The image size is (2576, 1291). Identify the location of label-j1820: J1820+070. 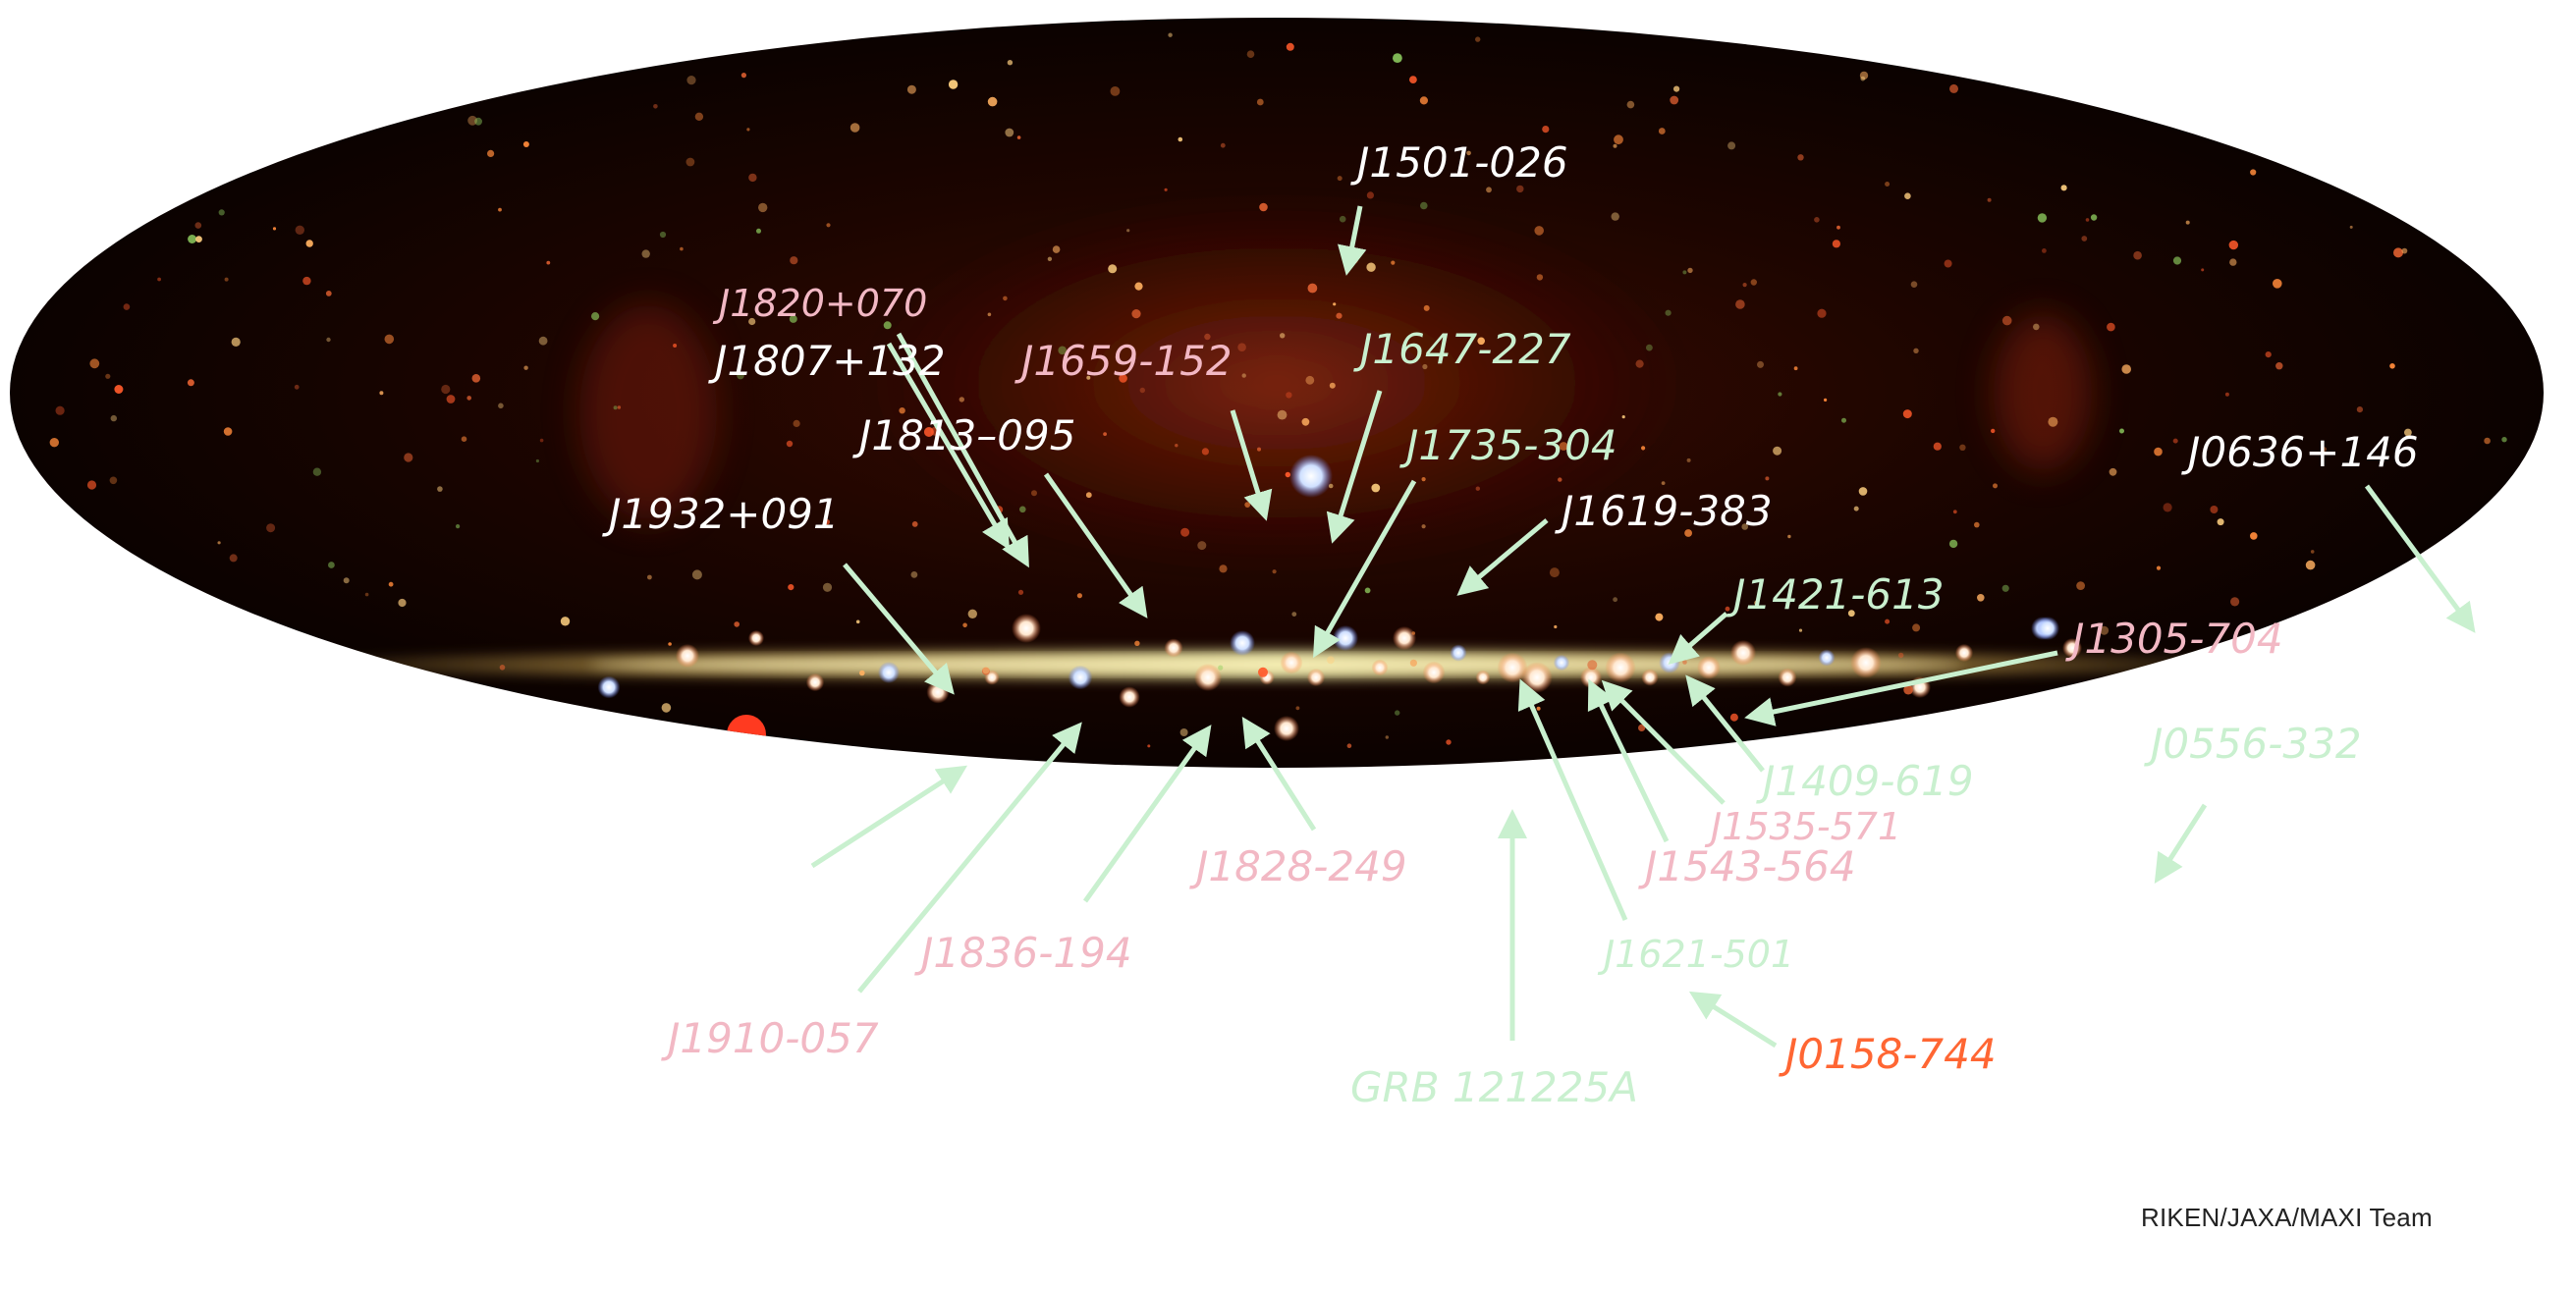
(819, 303).